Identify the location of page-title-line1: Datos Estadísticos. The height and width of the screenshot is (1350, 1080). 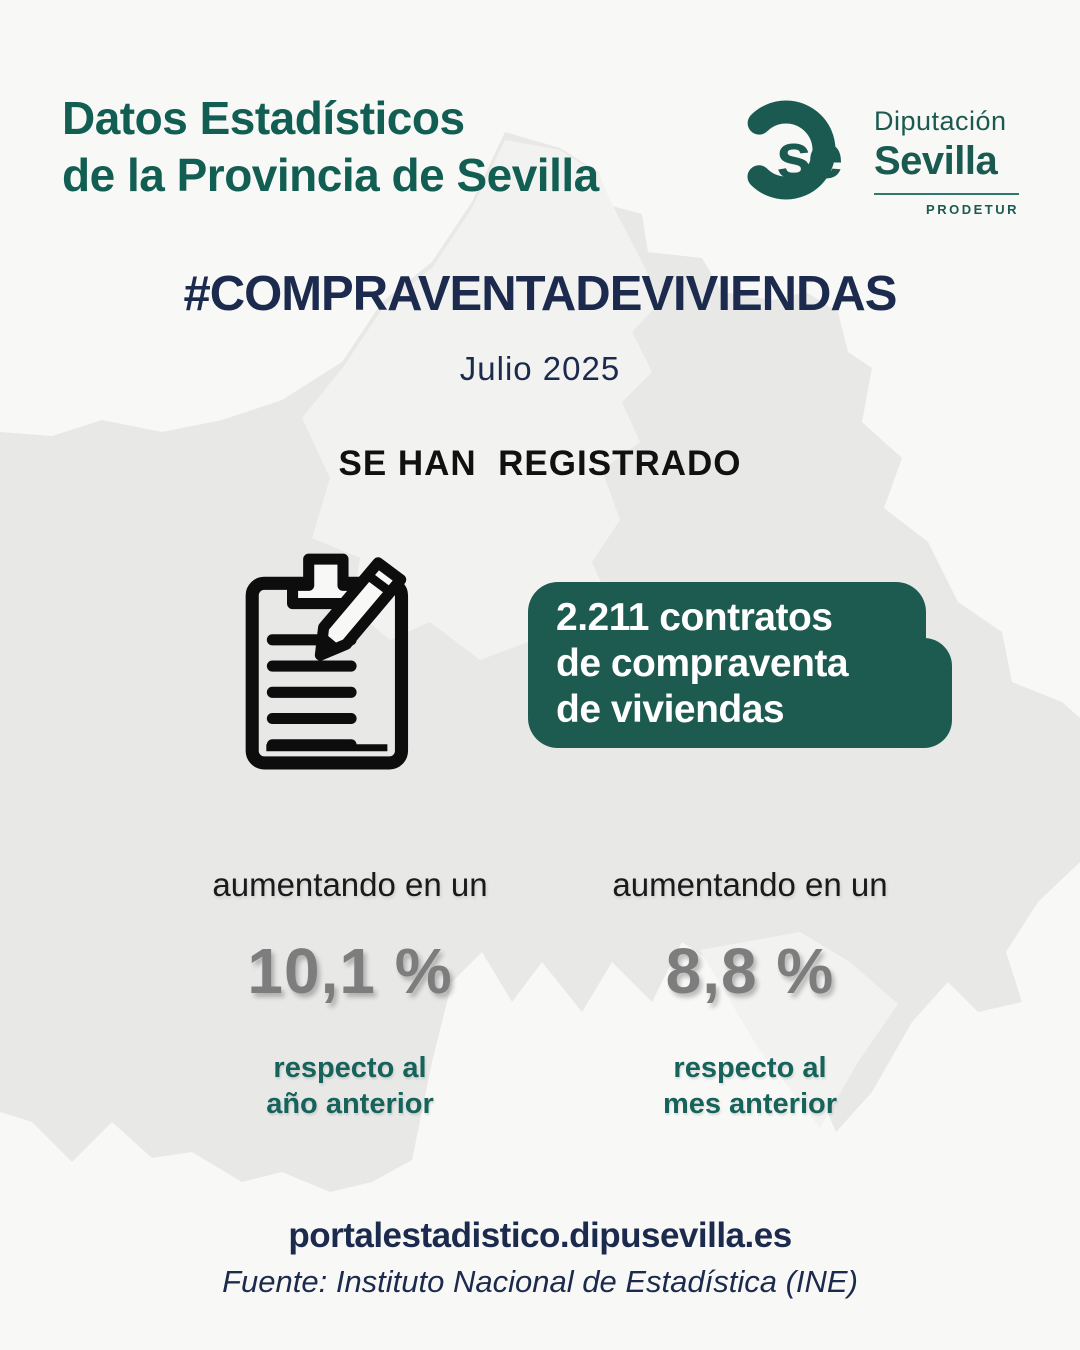
(263, 118).